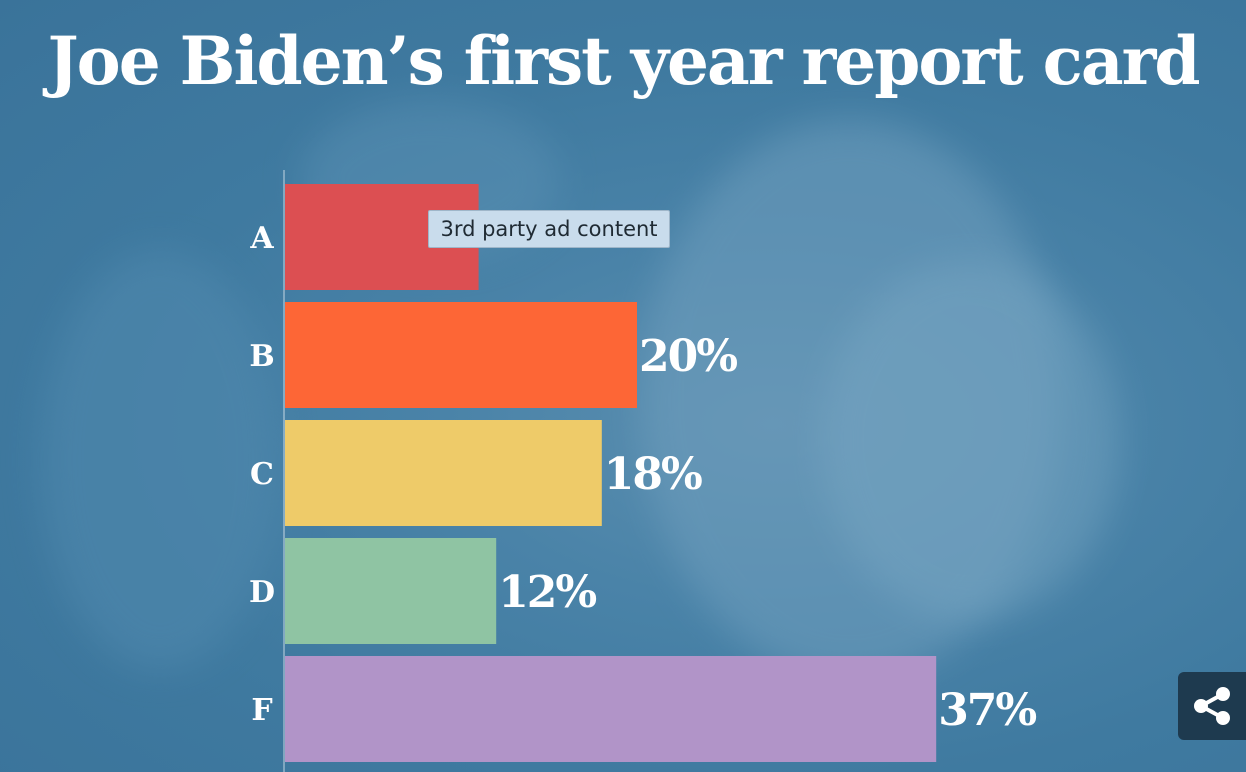 The width and height of the screenshot is (1246, 772). I want to click on bar-b, so click(461, 355).